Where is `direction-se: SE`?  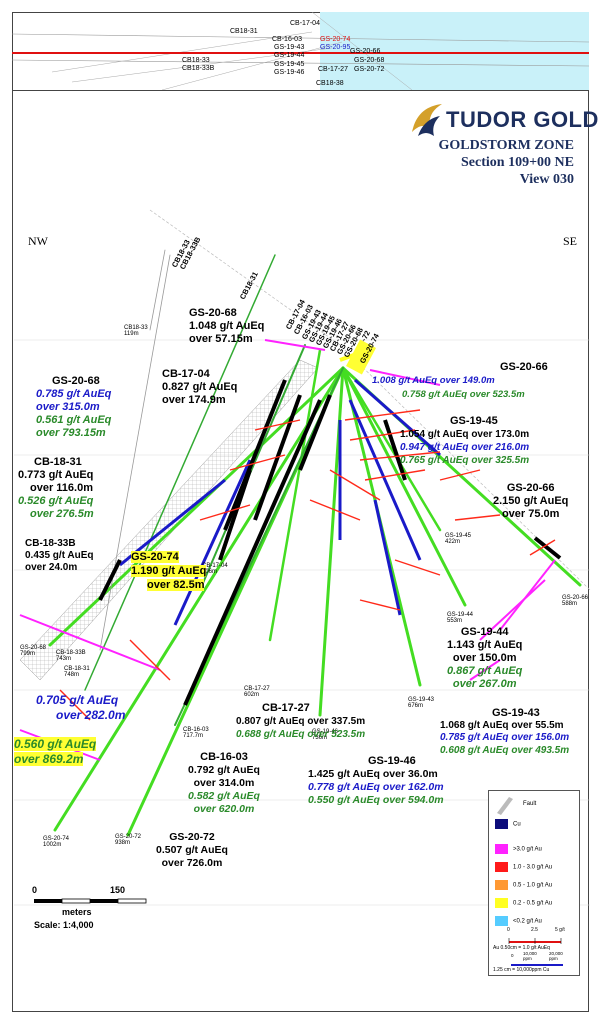 direction-se: SE is located at coordinates (570, 241).